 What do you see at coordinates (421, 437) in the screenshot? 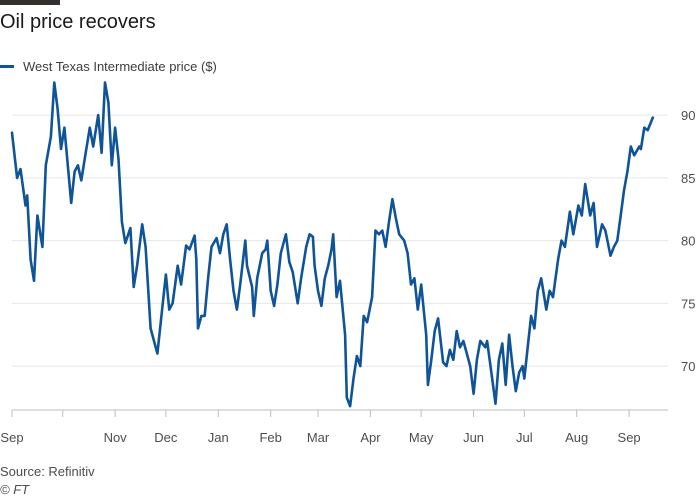
I see `x-tick-label-may-2021: May` at bounding box center [421, 437].